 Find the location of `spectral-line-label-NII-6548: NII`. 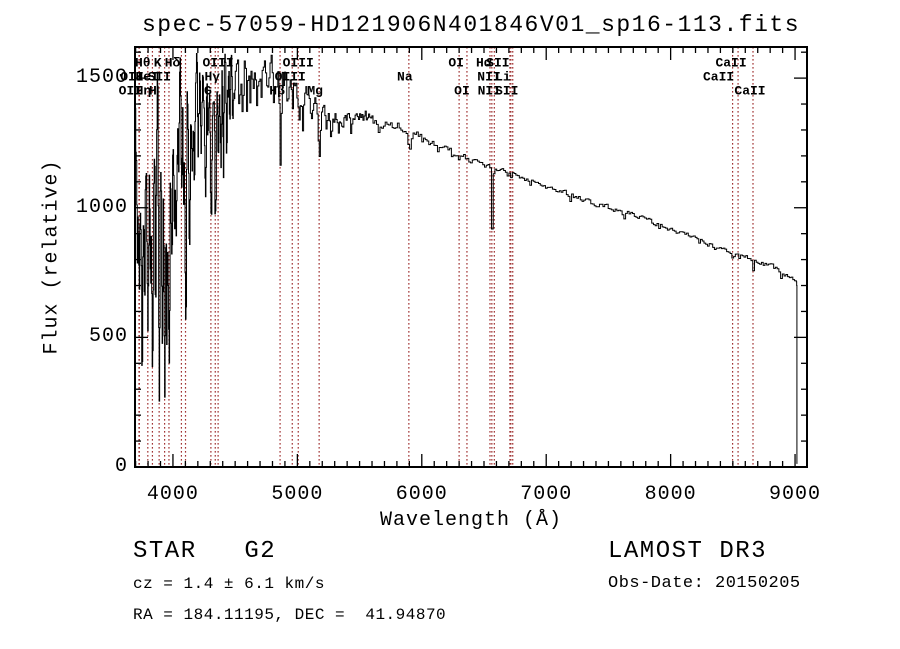

spectral-line-label-NII-6548: NII is located at coordinates (488, 76).